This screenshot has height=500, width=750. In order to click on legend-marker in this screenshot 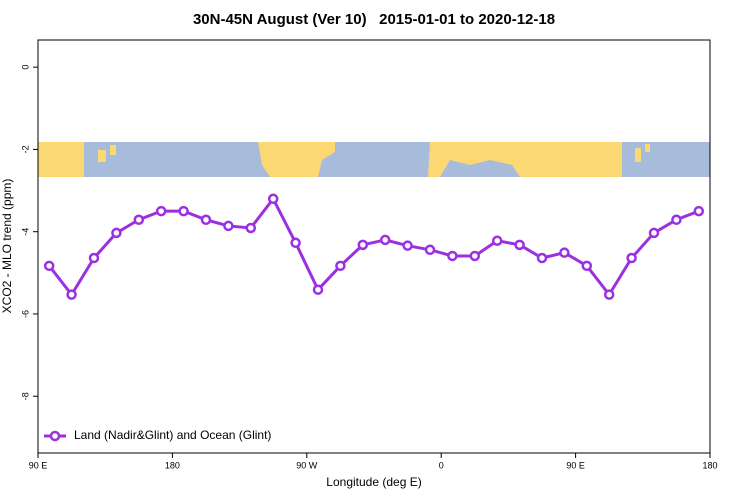, I will do `click(55, 436)`.